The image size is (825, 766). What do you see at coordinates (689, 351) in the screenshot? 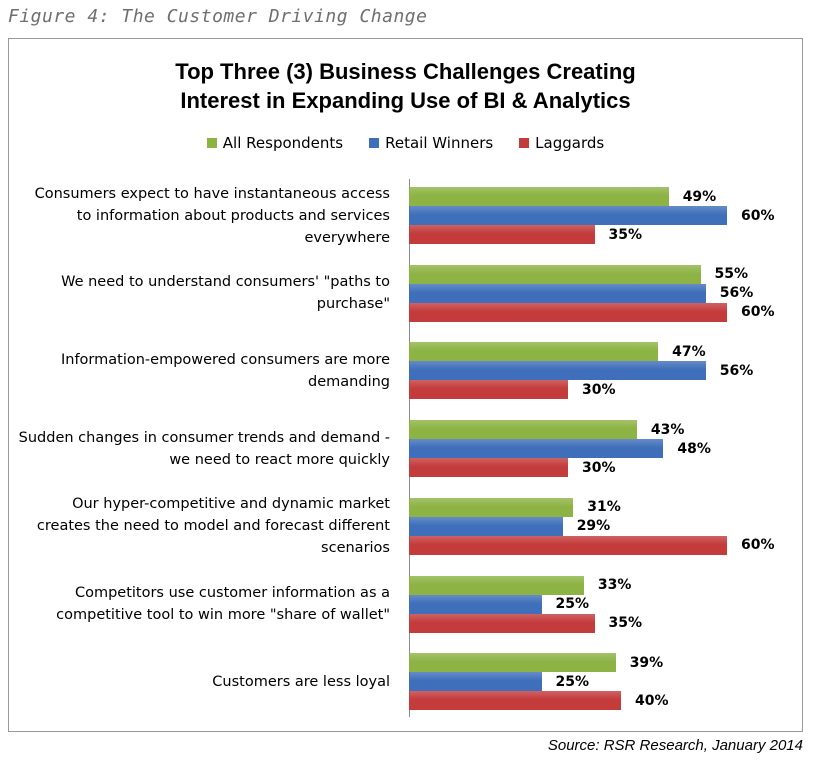
I see `data-label-all-respondents: 47%` at bounding box center [689, 351].